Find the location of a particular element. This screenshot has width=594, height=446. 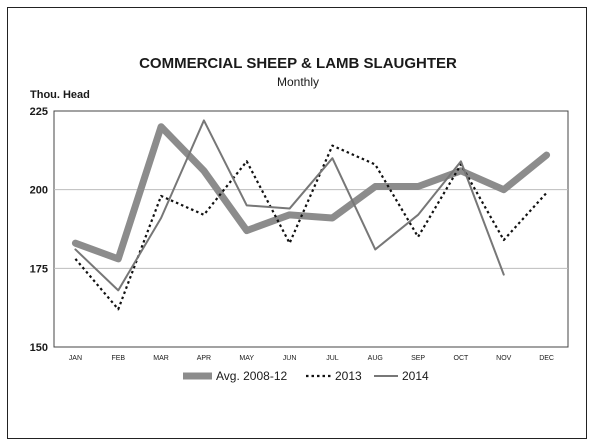

y-tick-label: 175 is located at coordinates (39, 269).